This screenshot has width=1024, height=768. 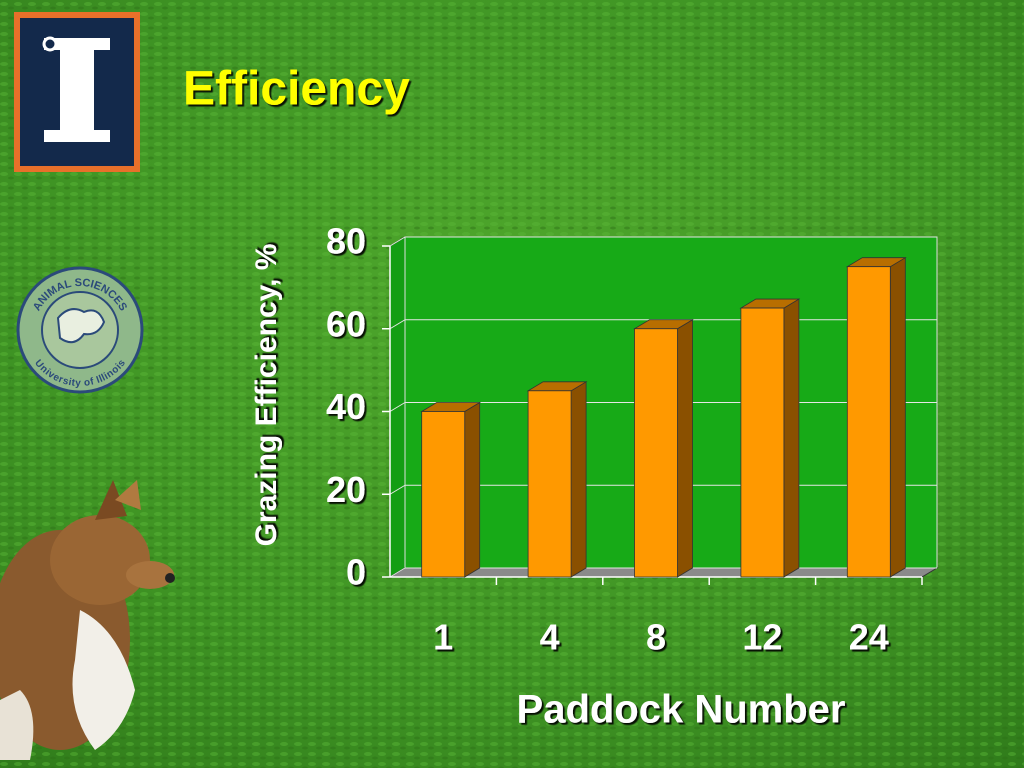 What do you see at coordinates (356, 572) in the screenshot?
I see `y-tick-label: 0` at bounding box center [356, 572].